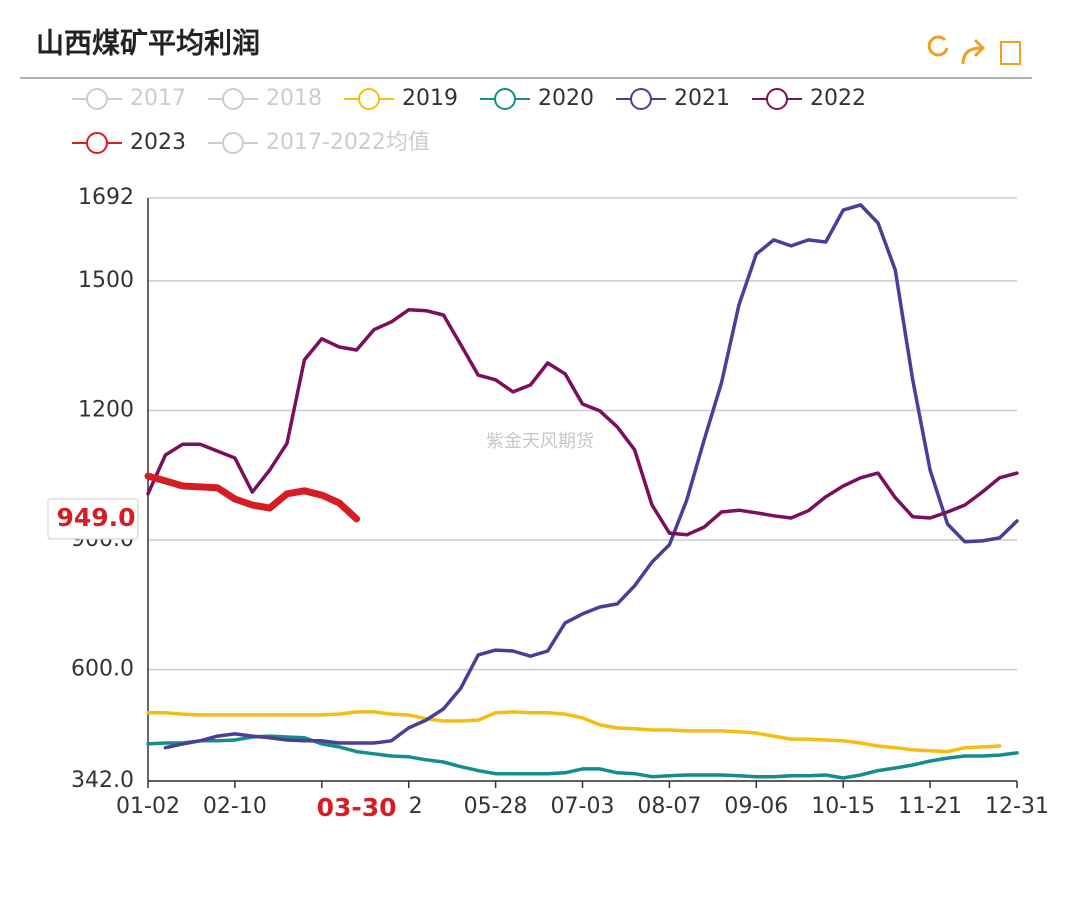 Image resolution: width=1080 pixels, height=898 pixels. Describe the element at coordinates (838, 98) in the screenshot. I see `legend-label: 2022` at that location.